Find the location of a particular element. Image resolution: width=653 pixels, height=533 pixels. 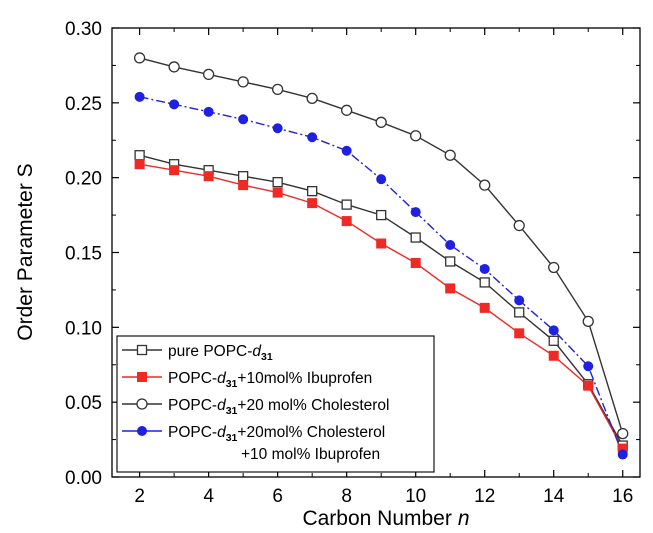

y-tick-label: 0.20 is located at coordinates (83, 179).